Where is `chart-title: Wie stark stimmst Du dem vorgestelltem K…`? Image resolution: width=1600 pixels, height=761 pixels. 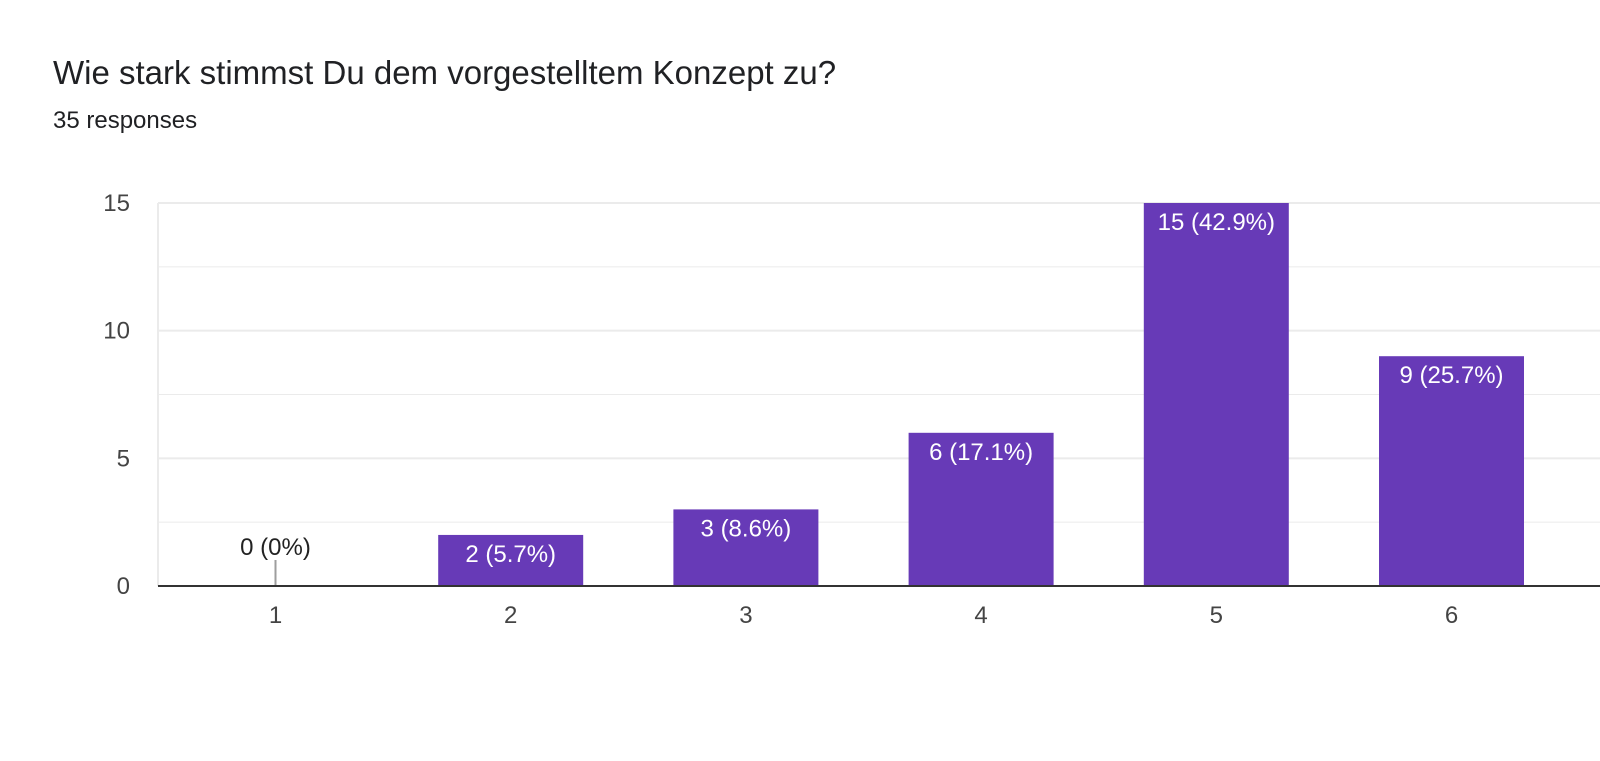 chart-title: Wie stark stimmst Du dem vorgestelltem K… is located at coordinates (445, 72).